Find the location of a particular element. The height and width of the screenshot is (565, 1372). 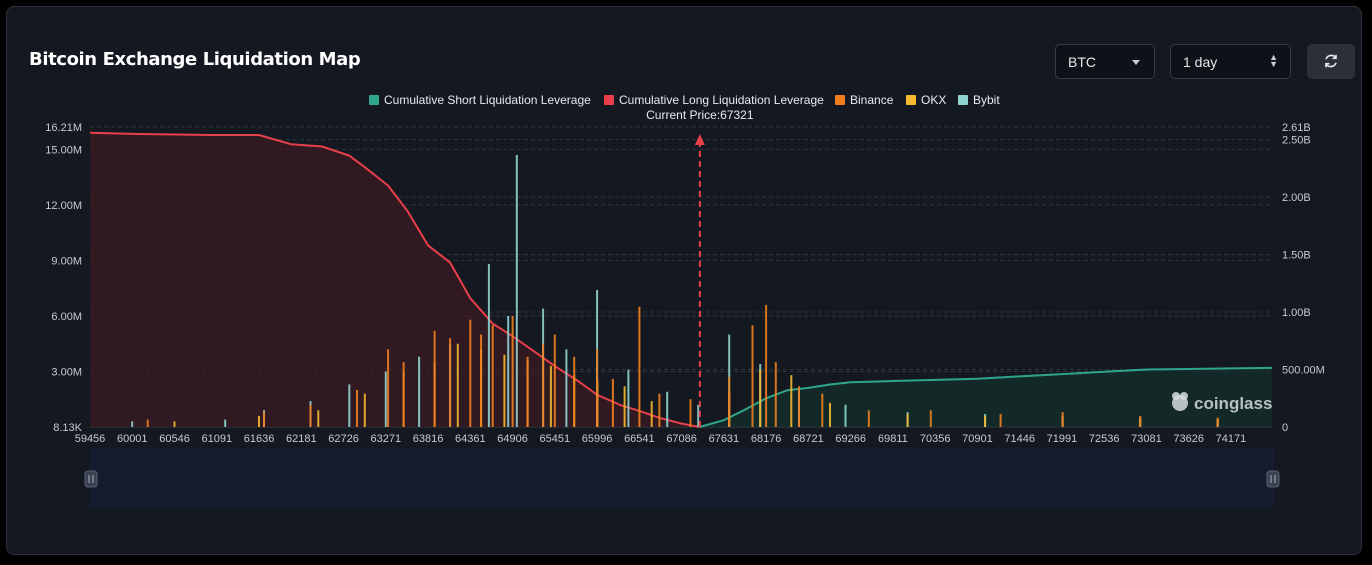

x-tick-label: 62726 is located at coordinates (343, 439).